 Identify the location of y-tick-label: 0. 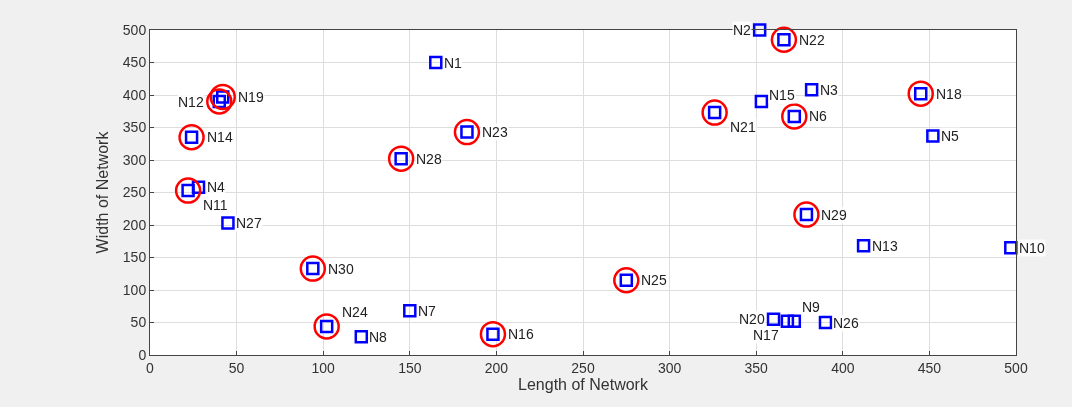
(142, 354).